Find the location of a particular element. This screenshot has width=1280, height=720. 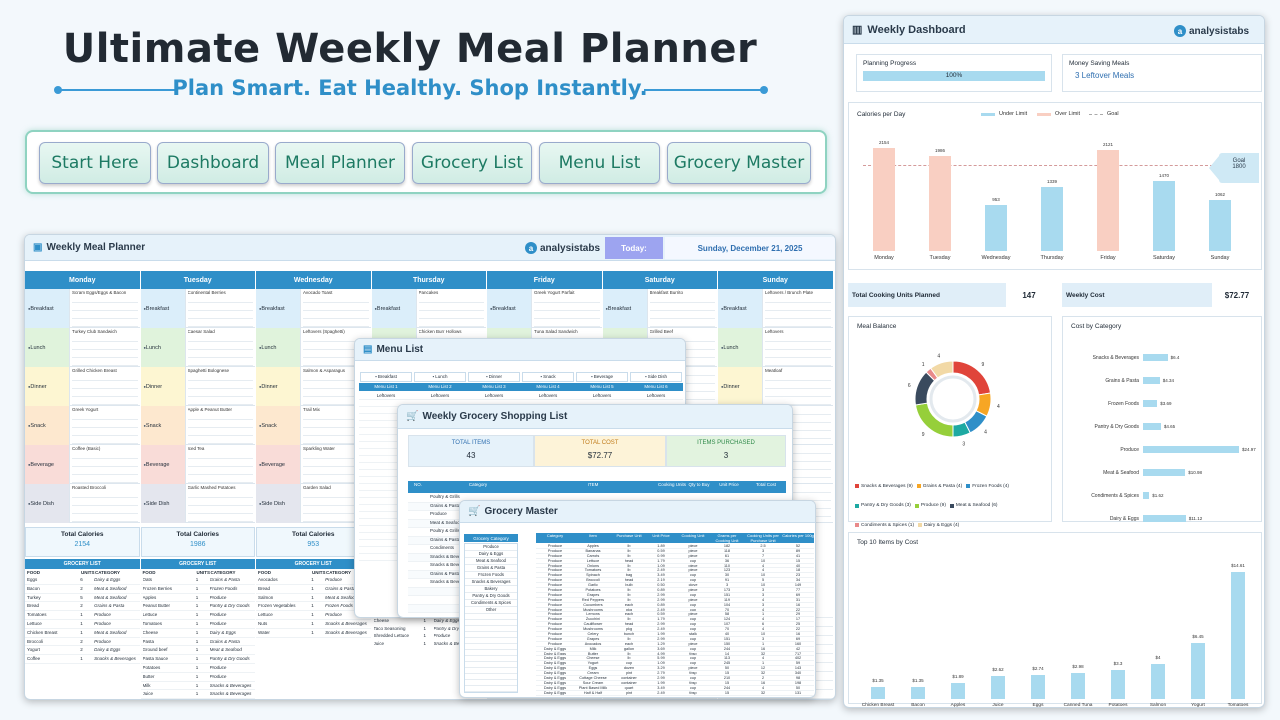

meal-cell: ● Breakfast Greek Yogurt Parfait is located at coordinates (544, 308).